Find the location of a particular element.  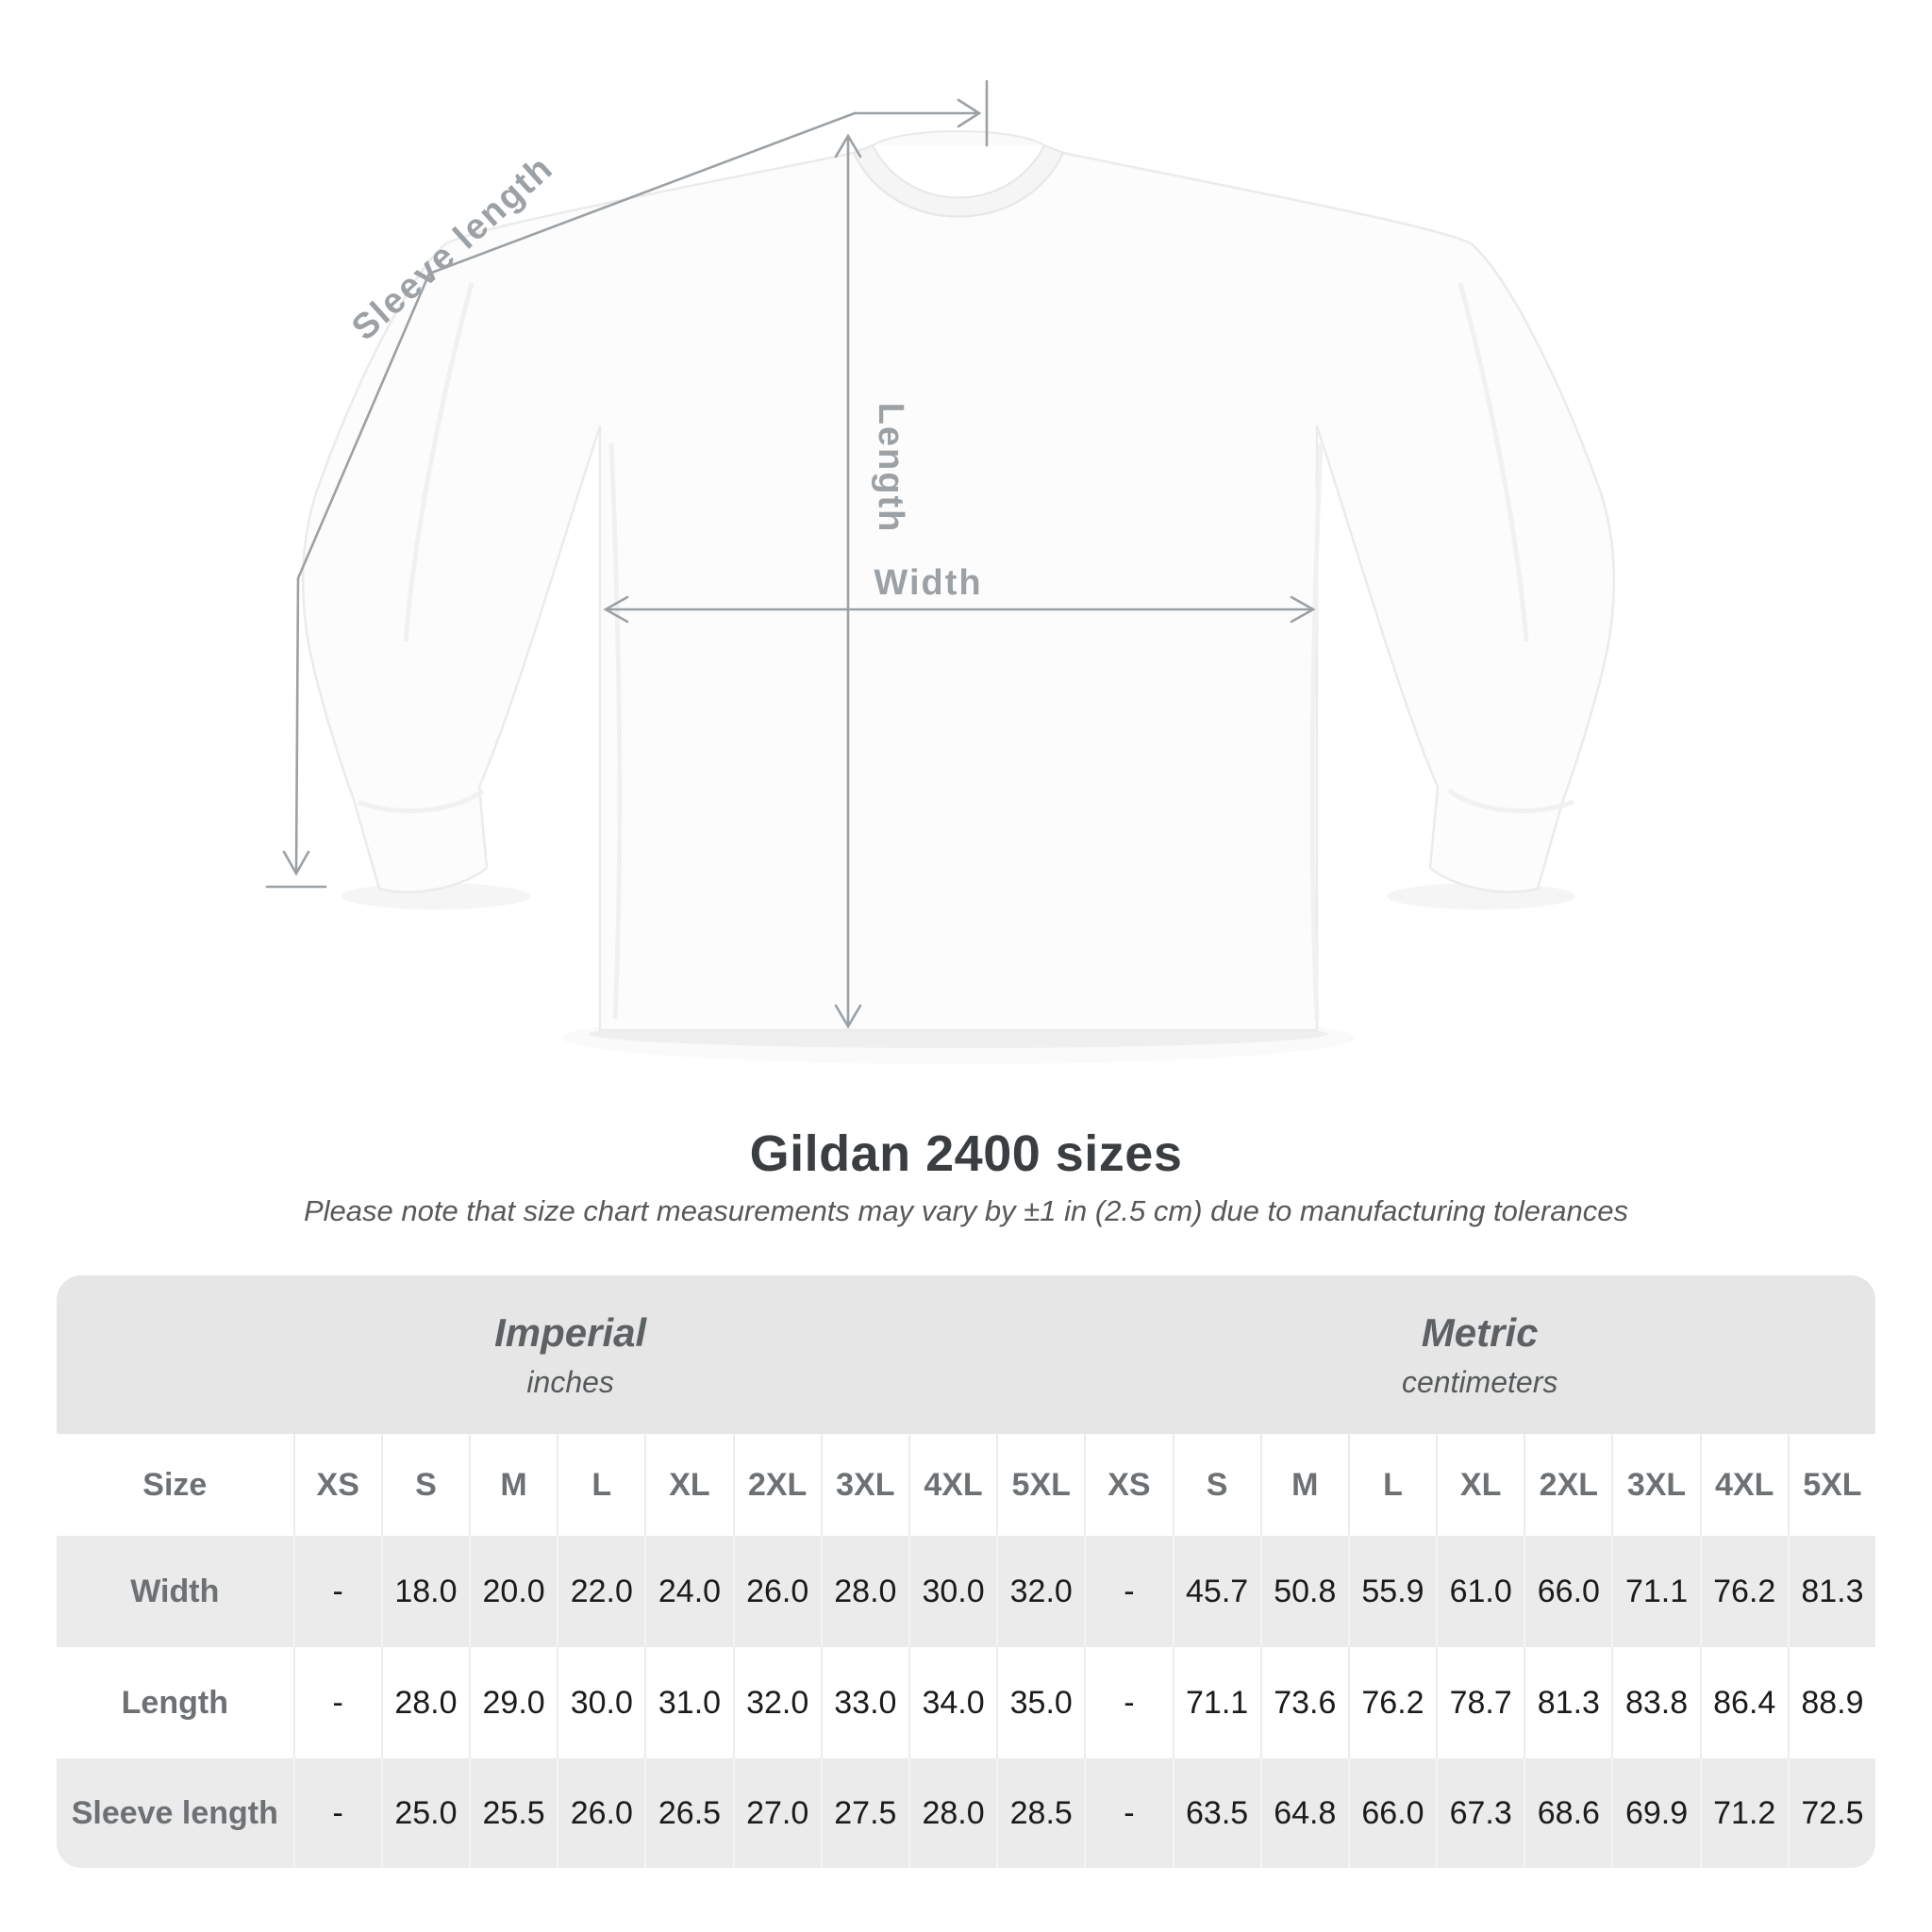

size-header-cell-text: XS is located at coordinates (337, 1484).